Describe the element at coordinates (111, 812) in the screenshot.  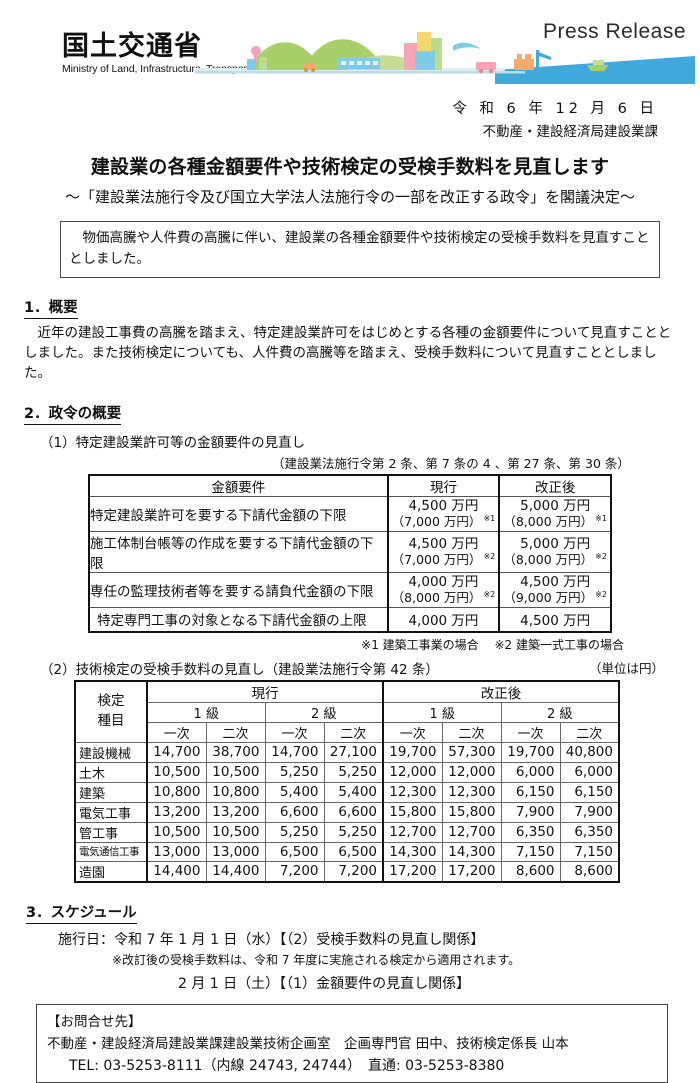
I see `row-label: 電気工事` at that location.